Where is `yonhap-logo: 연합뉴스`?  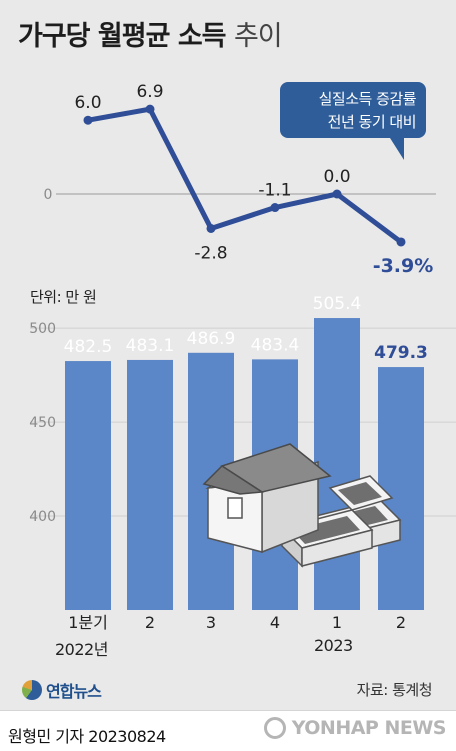 yonhap-logo: 연합뉴스 is located at coordinates (62, 690).